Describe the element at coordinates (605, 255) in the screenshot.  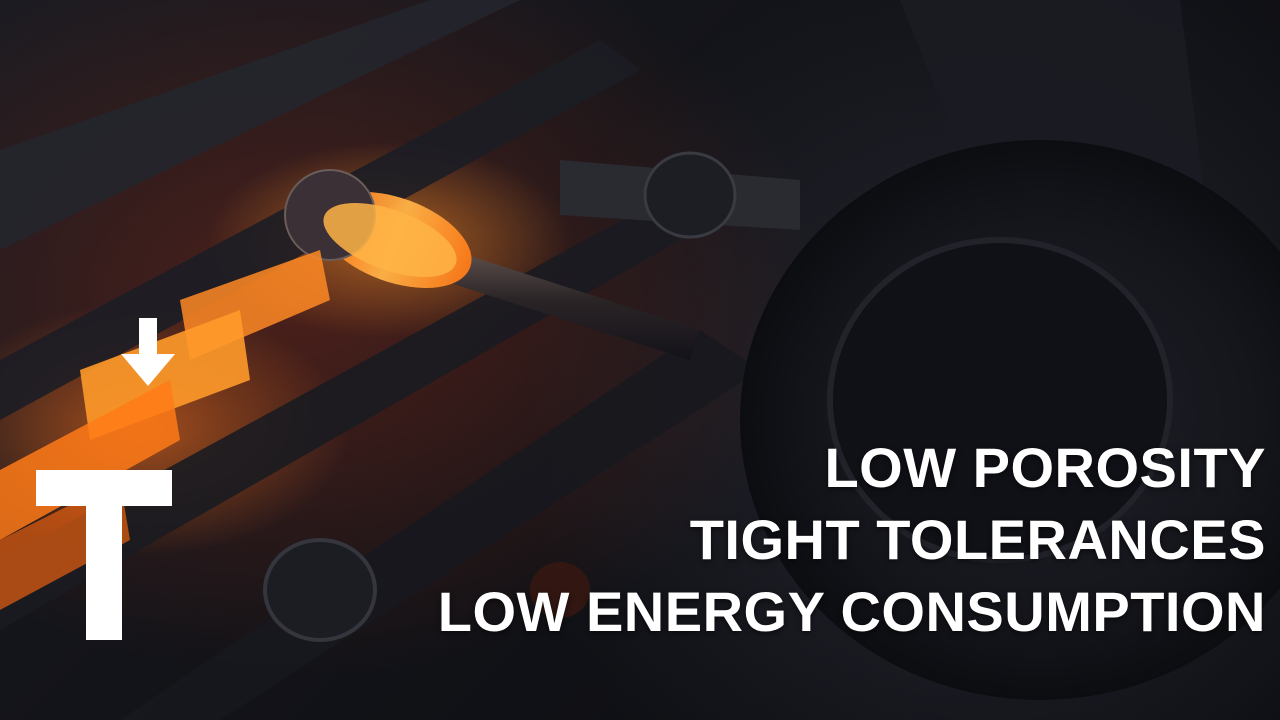
I see `piston-rod` at that location.